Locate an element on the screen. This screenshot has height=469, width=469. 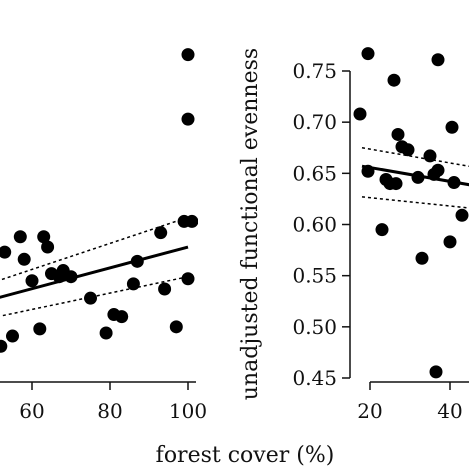
y-tick-label: 0.75 is located at coordinates (314, 71).